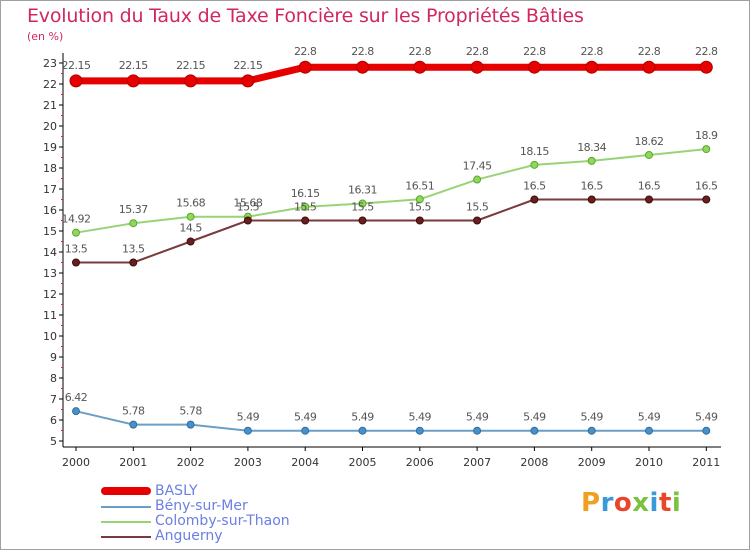 Image resolution: width=750 pixels, height=550 pixels. I want to click on data-label-colomby-sur-thaon: 18.15, so click(534, 151).